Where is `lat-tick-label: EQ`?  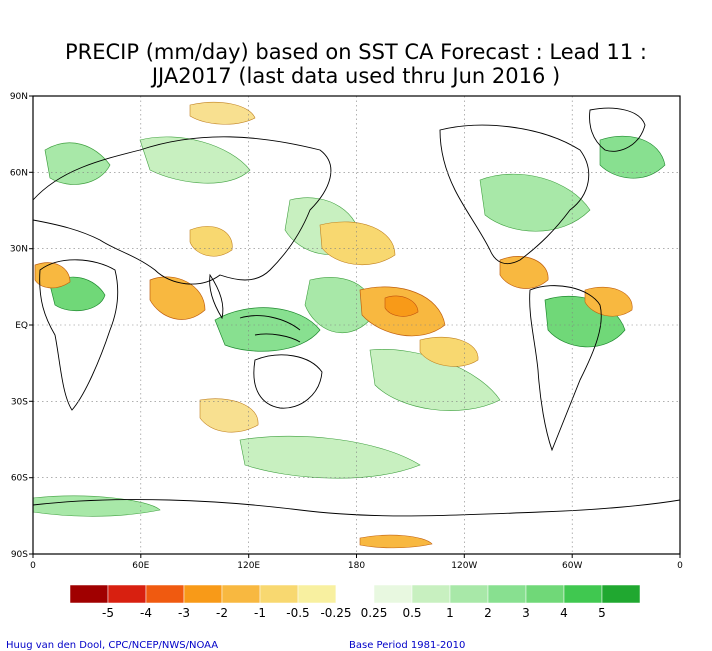
lat-tick-label: EQ is located at coordinates (21, 326).